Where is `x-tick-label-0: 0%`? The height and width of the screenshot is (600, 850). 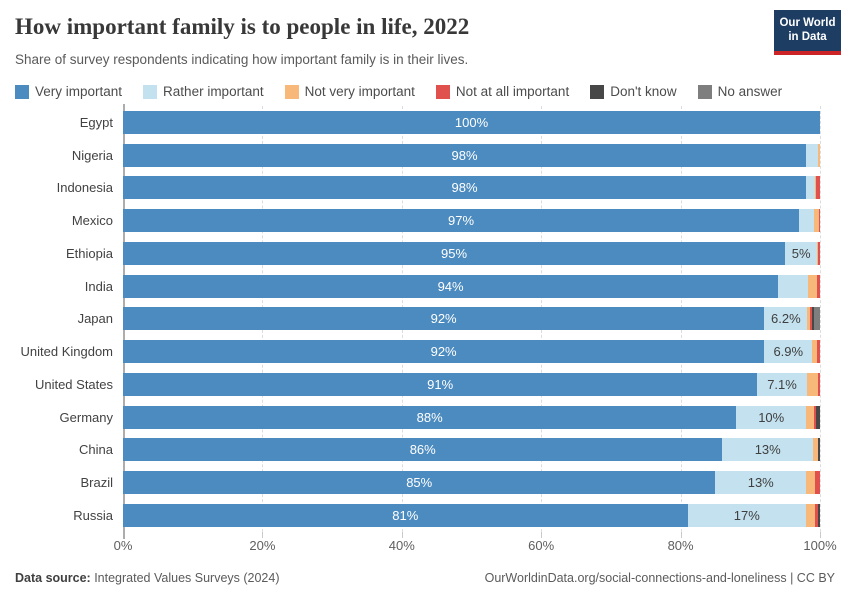 x-tick-label-0: 0% is located at coordinates (123, 545).